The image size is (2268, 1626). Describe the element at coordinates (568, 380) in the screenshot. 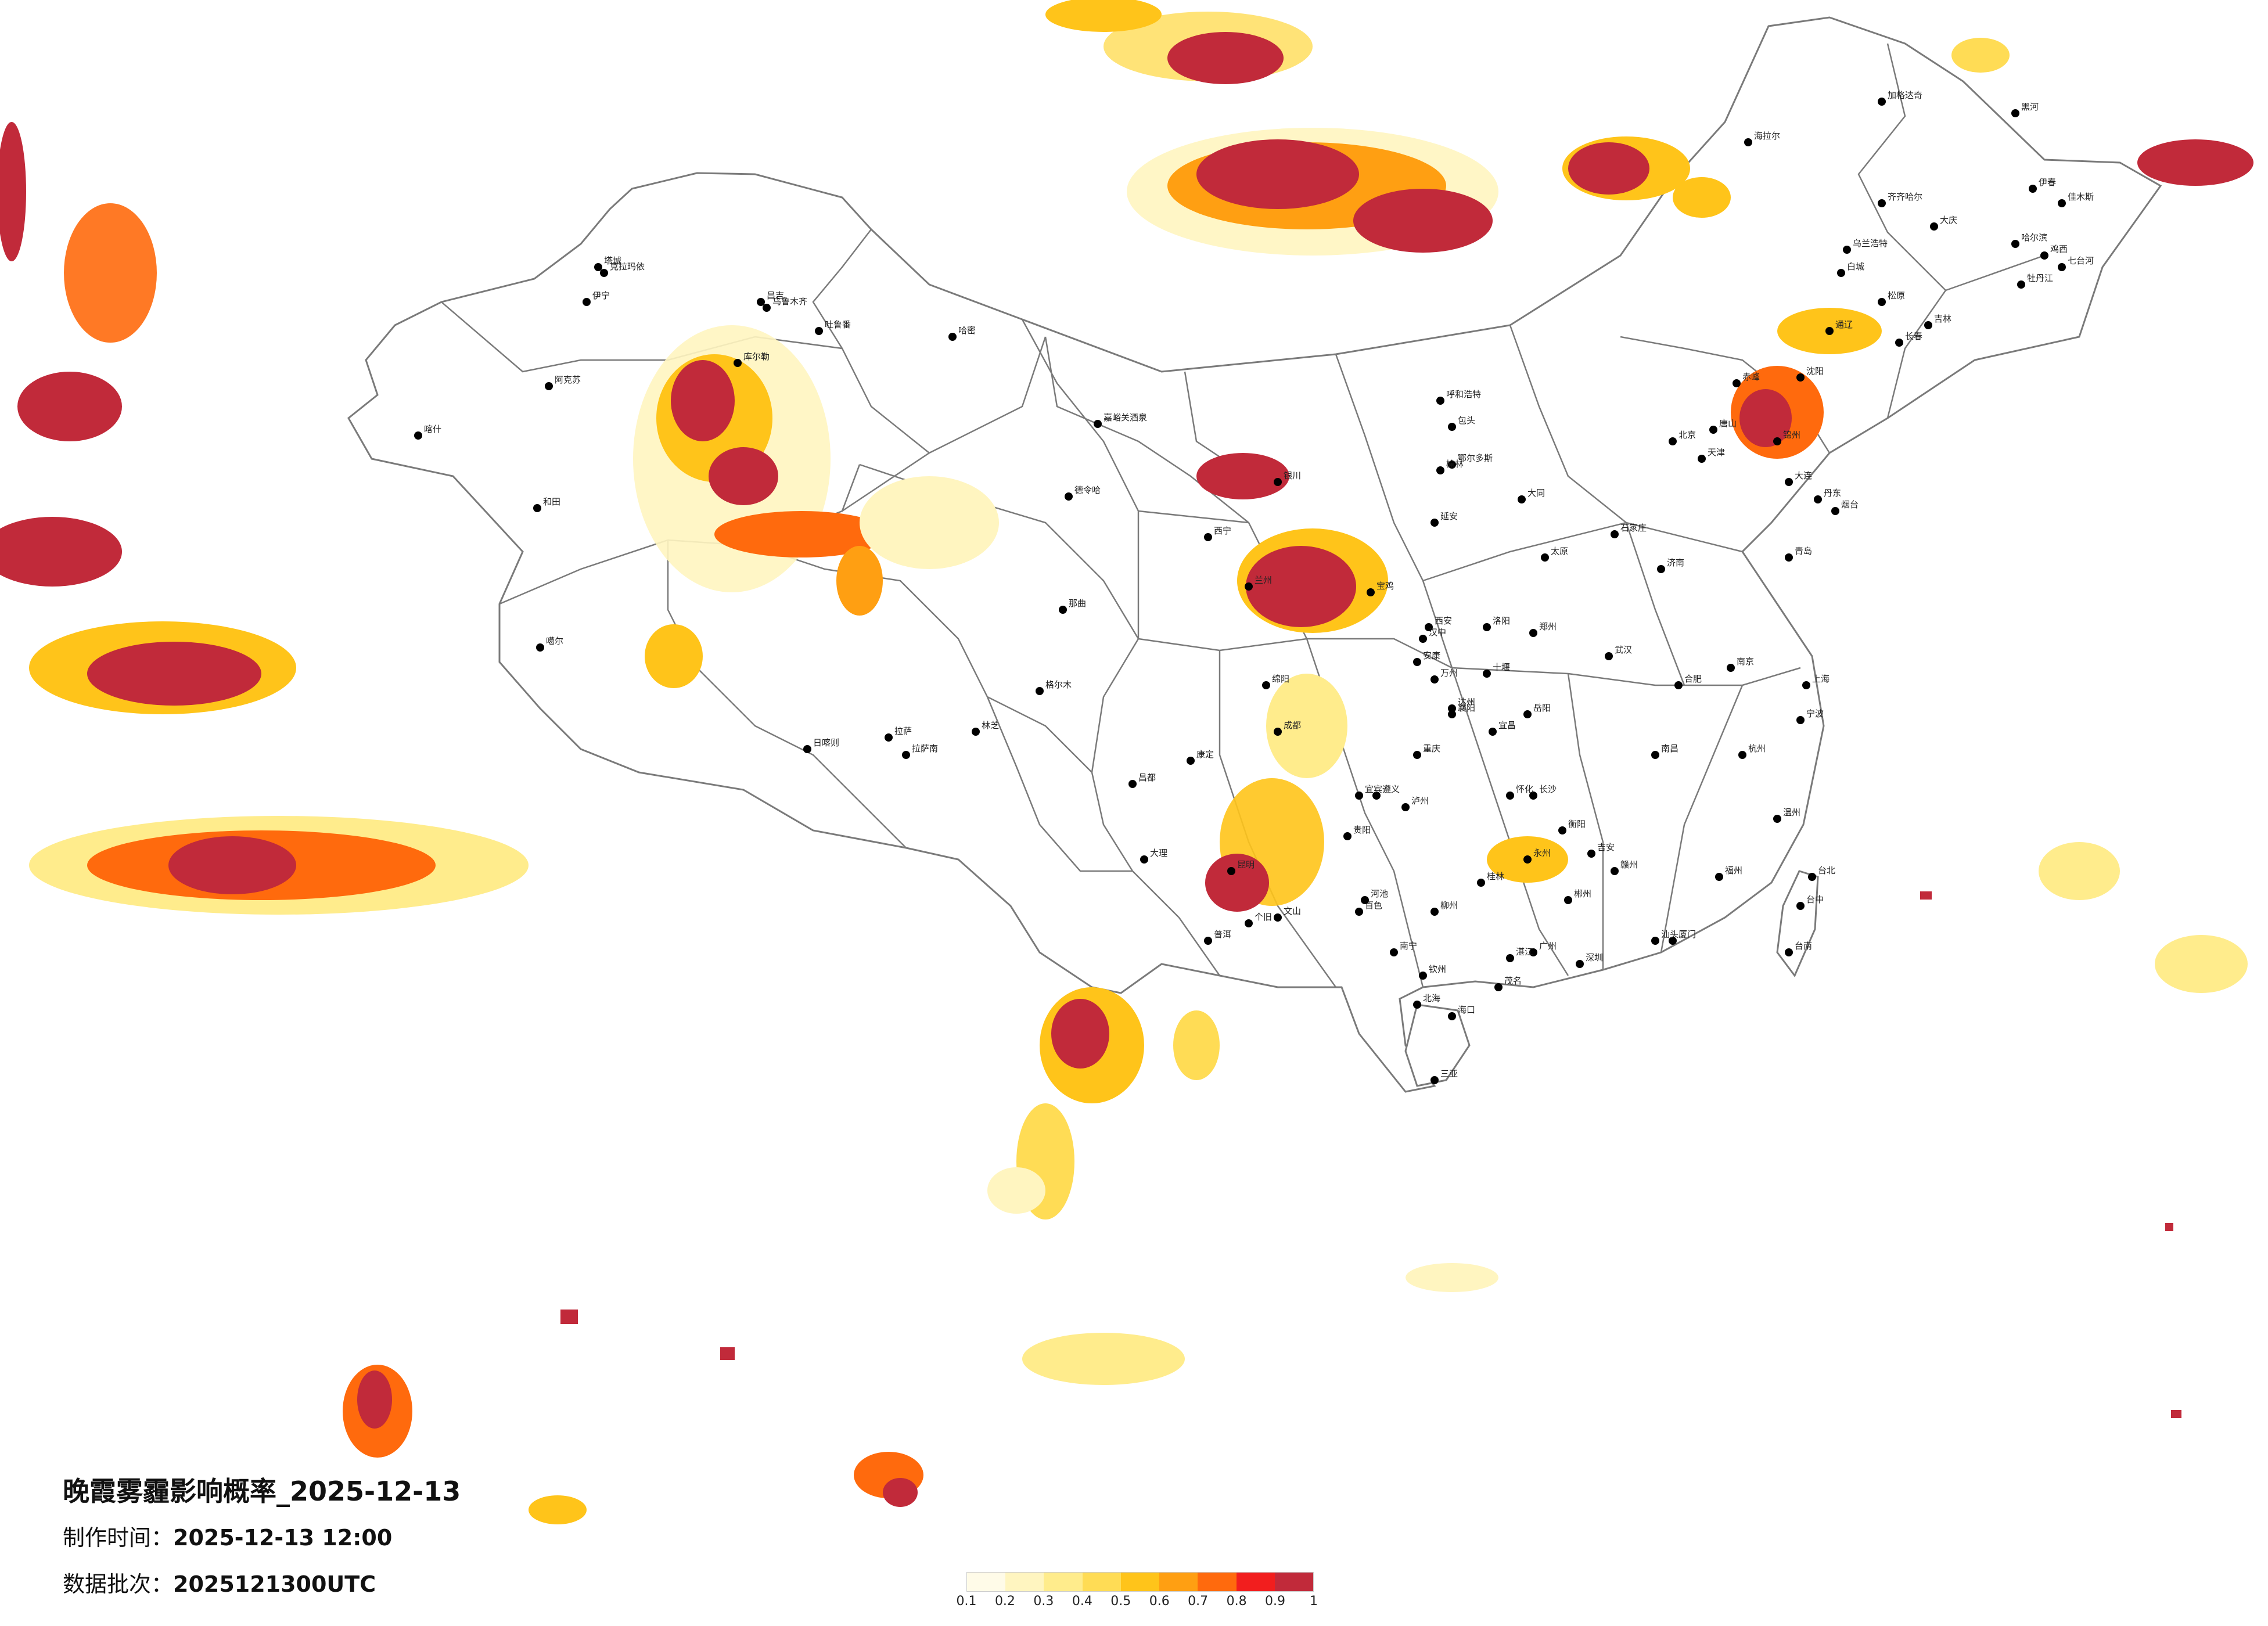

I see `city-label: 阿克苏` at that location.